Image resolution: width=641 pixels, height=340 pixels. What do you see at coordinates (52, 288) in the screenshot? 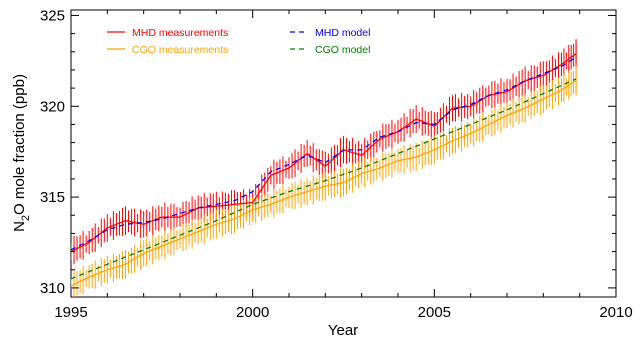
I see `y-tick-label: 310` at bounding box center [52, 288].